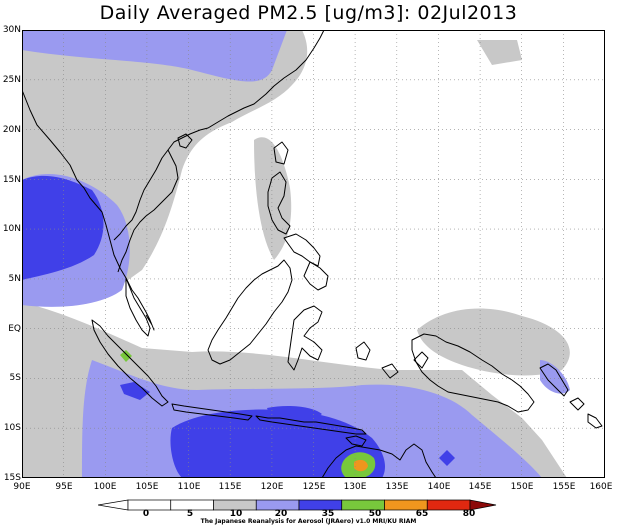 This screenshot has width=617, height=529. What do you see at coordinates (12, 428) in the screenshot?
I see `lat-label-10s: 10S` at bounding box center [12, 428].